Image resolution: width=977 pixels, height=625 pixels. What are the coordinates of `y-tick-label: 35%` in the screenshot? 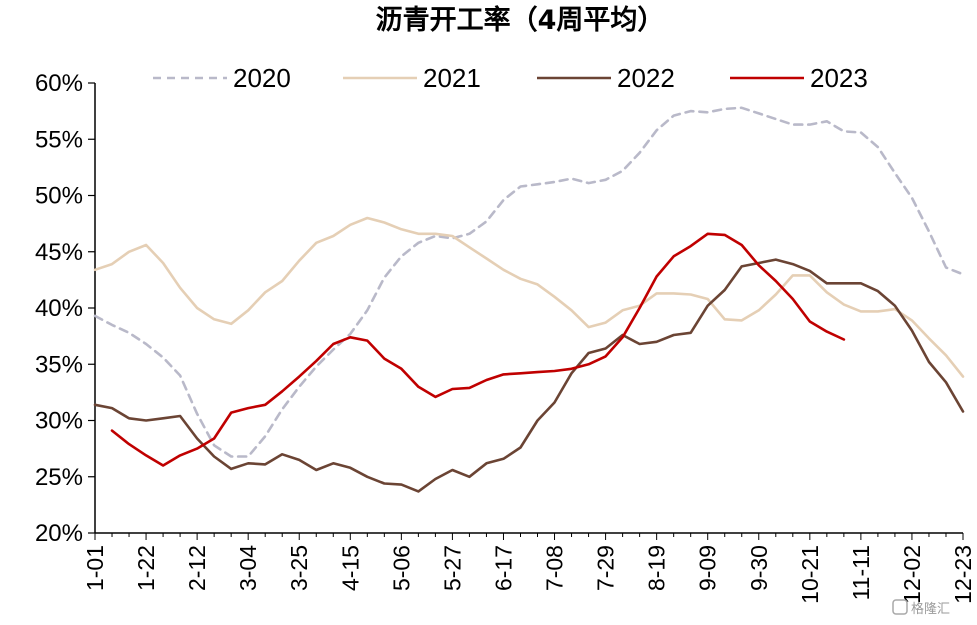 It's located at (59, 364).